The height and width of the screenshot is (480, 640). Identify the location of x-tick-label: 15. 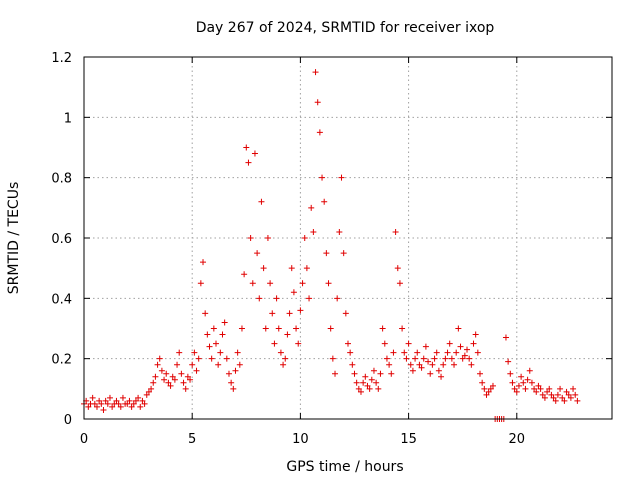
(408, 439).